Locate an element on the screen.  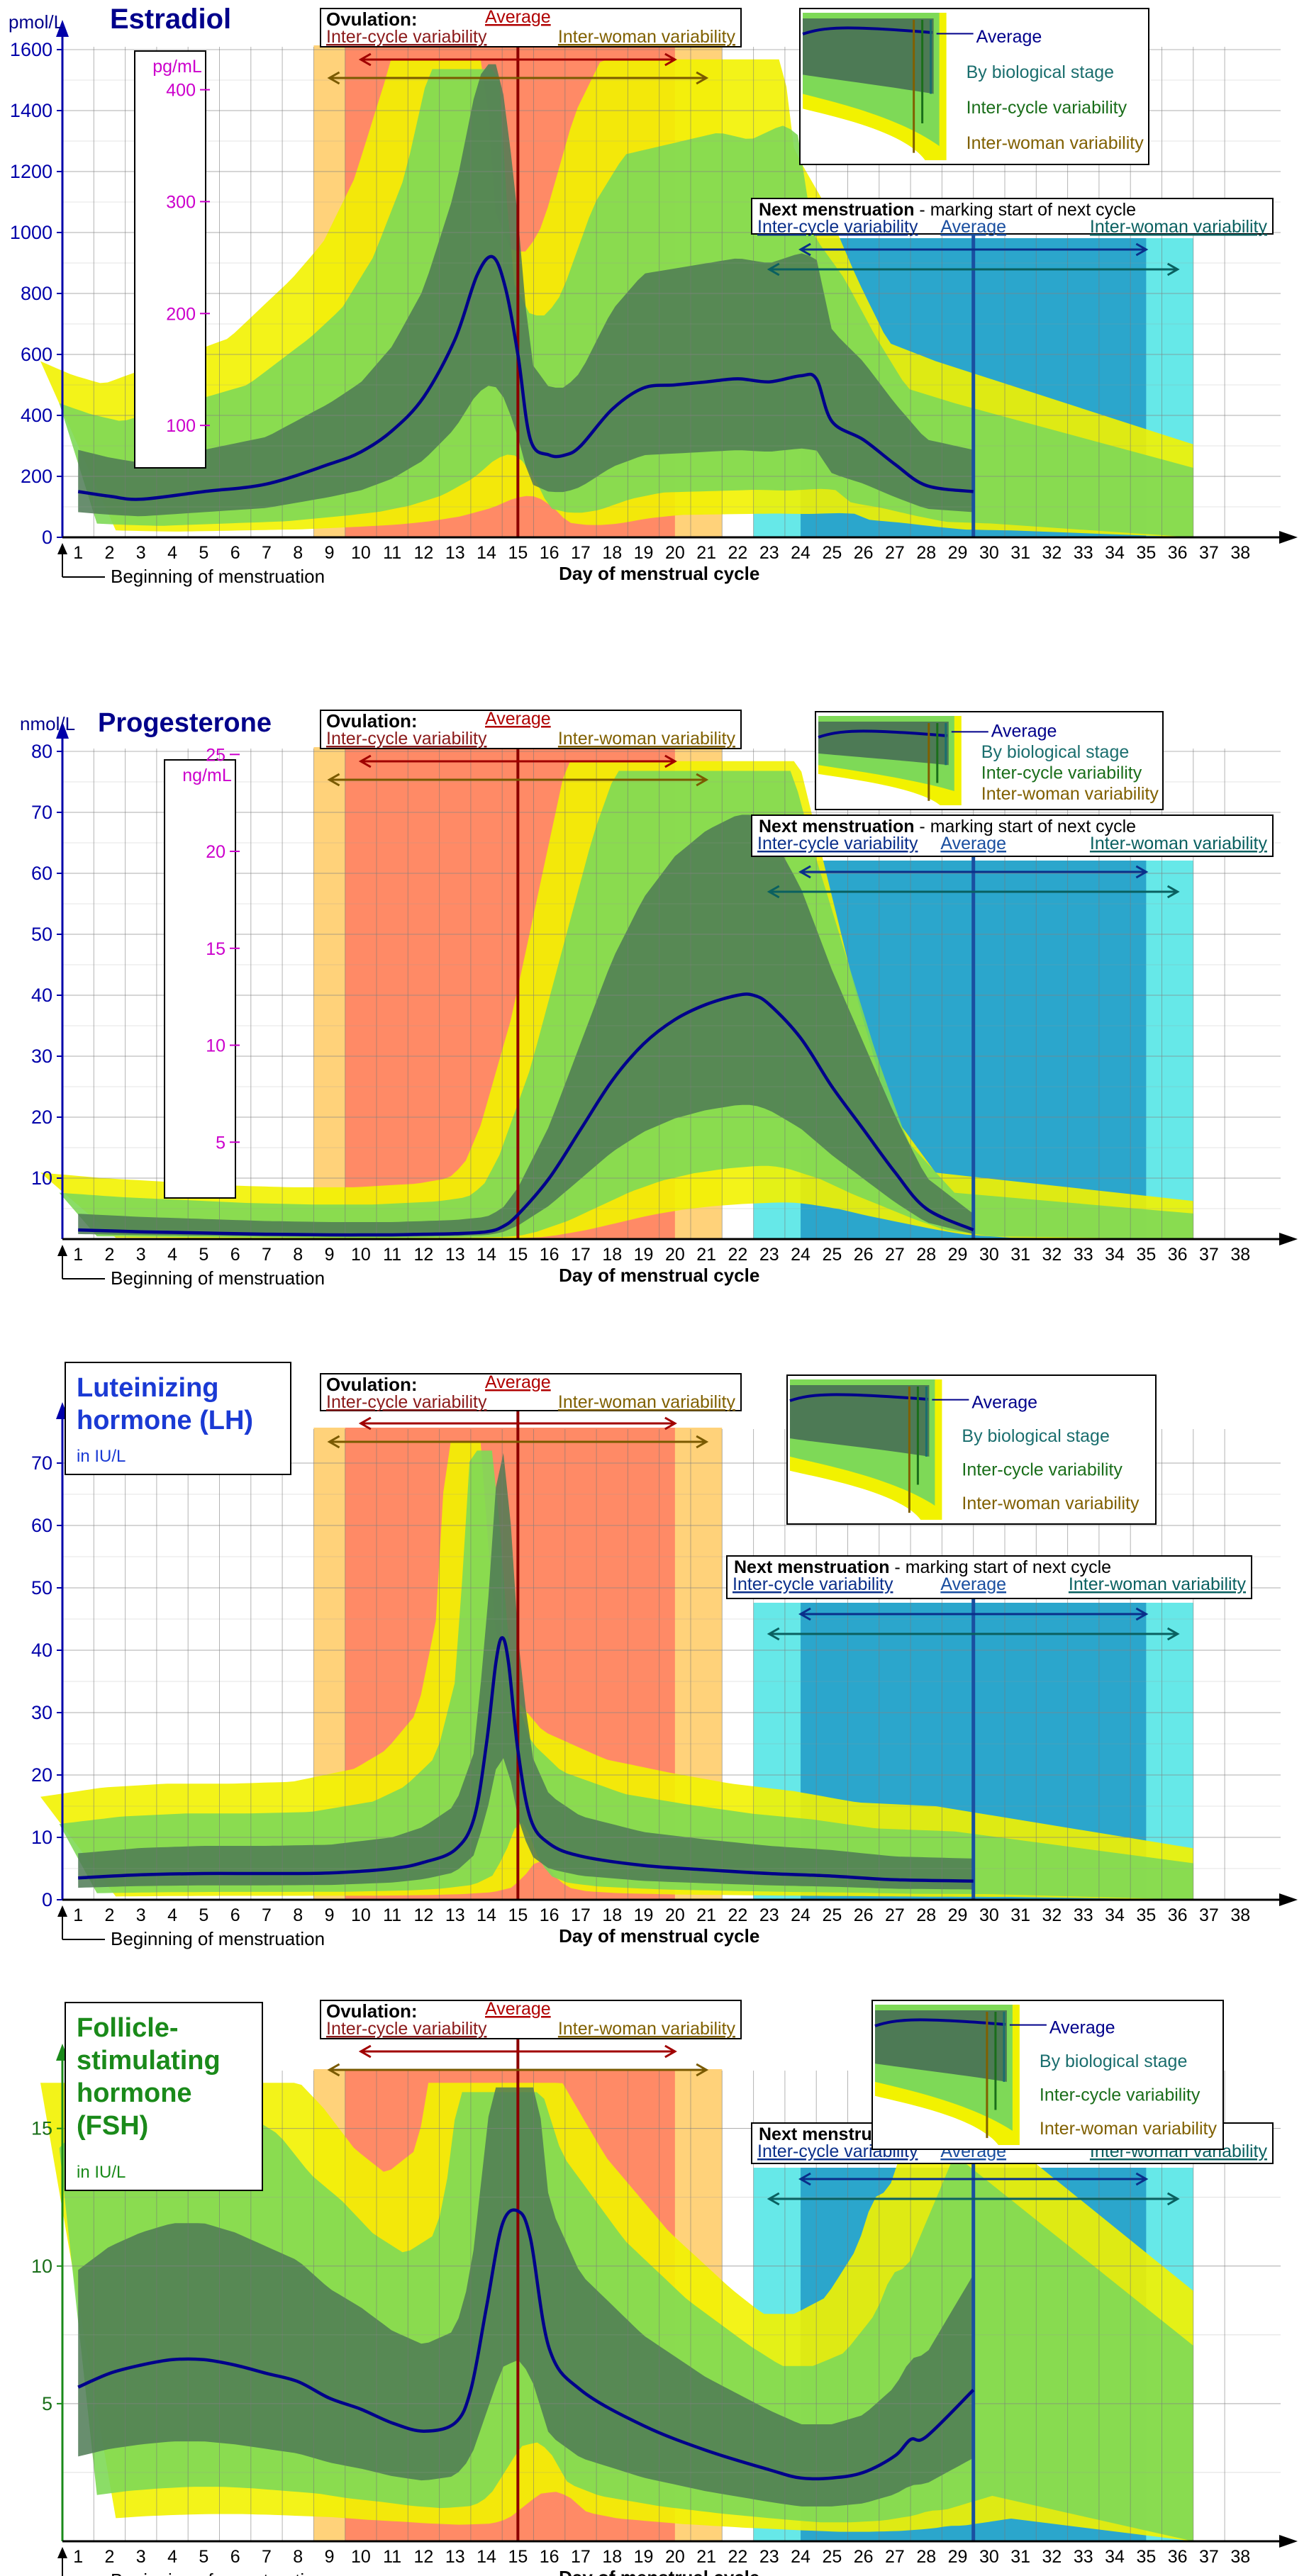
x-tick-label: 37 is located at coordinates (1209, 2557).